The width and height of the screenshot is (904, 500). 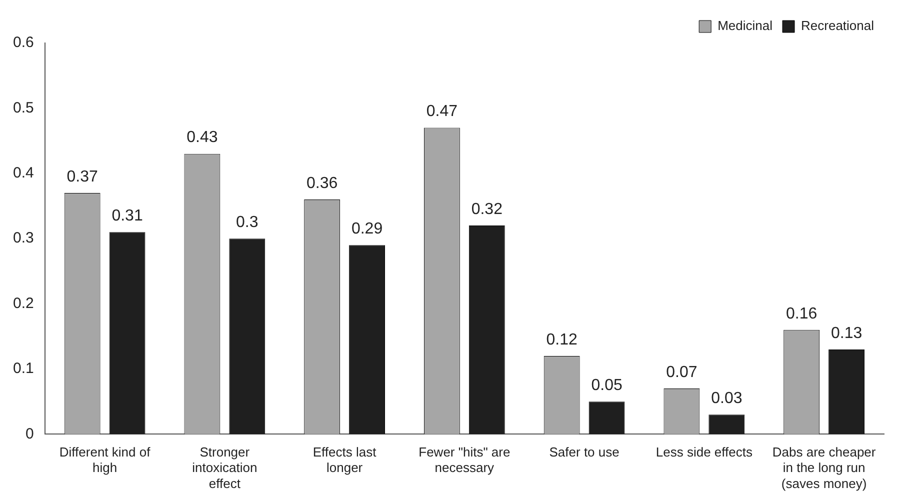 What do you see at coordinates (225, 467) in the screenshot?
I see `x-tick-label: Stronger intoxication effect` at bounding box center [225, 467].